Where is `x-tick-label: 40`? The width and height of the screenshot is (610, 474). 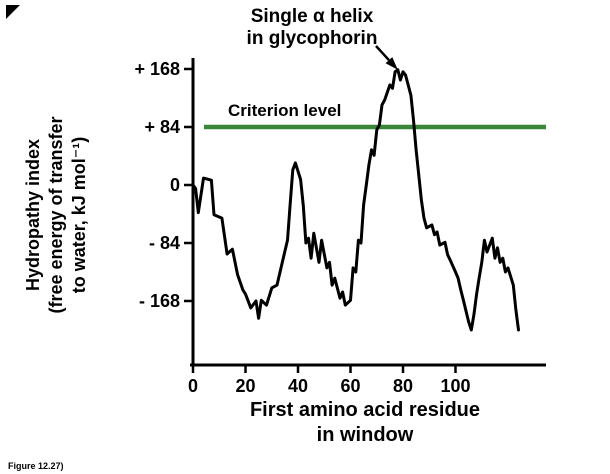 x-tick-label: 40 is located at coordinates (298, 386).